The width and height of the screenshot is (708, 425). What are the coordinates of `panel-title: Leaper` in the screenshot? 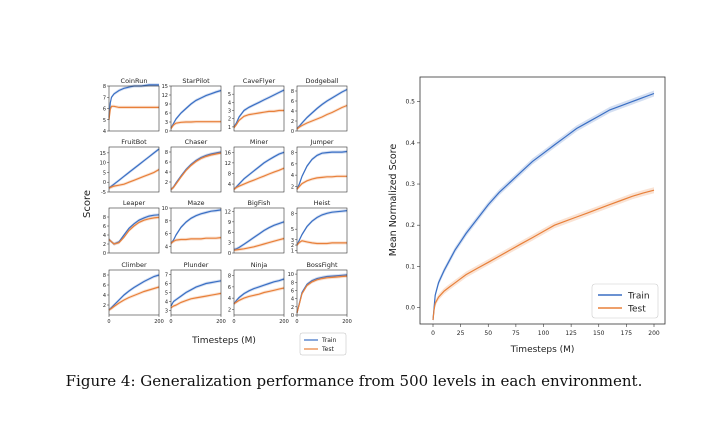 It's located at (134, 203).